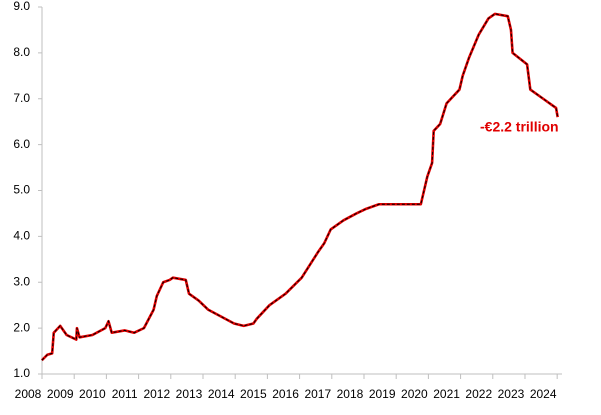 The height and width of the screenshot is (415, 601). Describe the element at coordinates (60, 394) in the screenshot. I see `x-tick-label: 2009` at that location.